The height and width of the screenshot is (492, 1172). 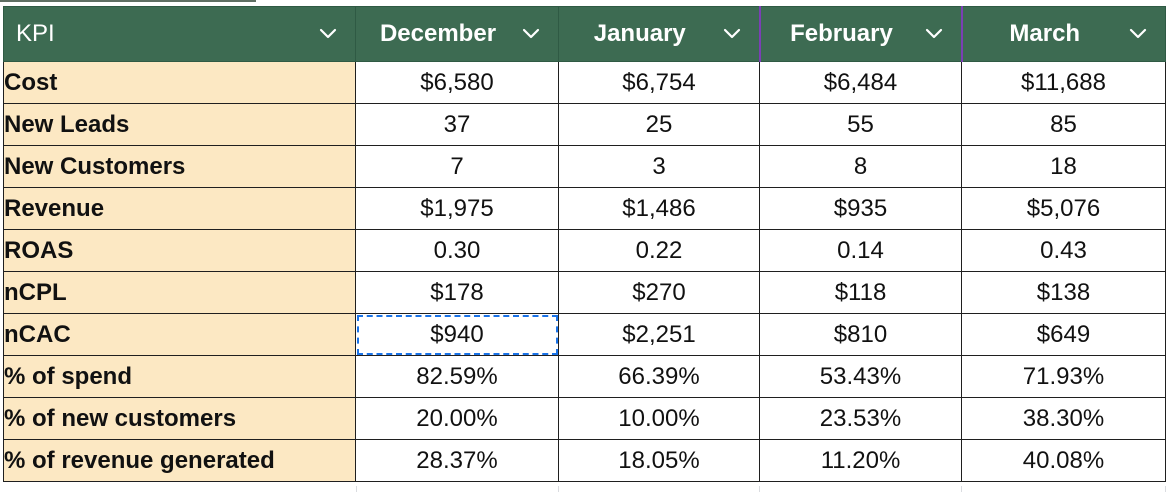 I want to click on table-cell: $138, so click(x=1063, y=292).